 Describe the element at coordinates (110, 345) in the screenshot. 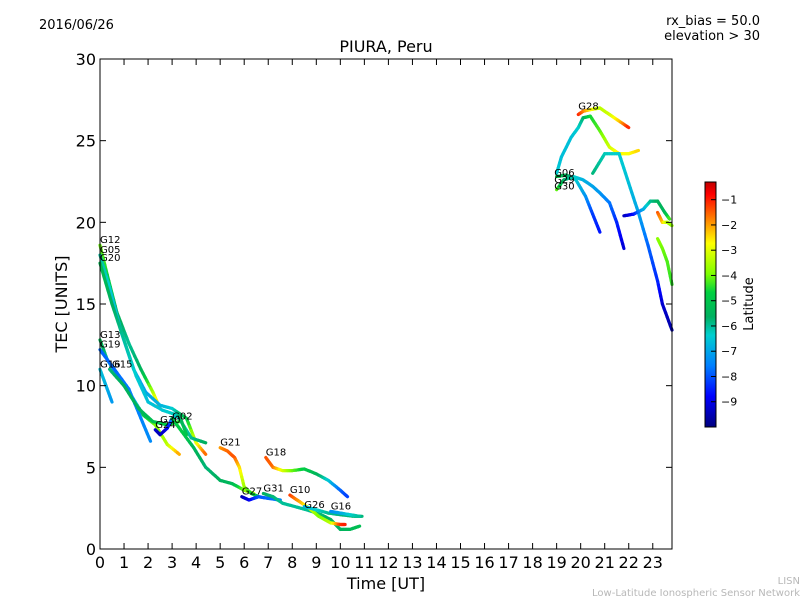

I see `prn-label: G19` at that location.